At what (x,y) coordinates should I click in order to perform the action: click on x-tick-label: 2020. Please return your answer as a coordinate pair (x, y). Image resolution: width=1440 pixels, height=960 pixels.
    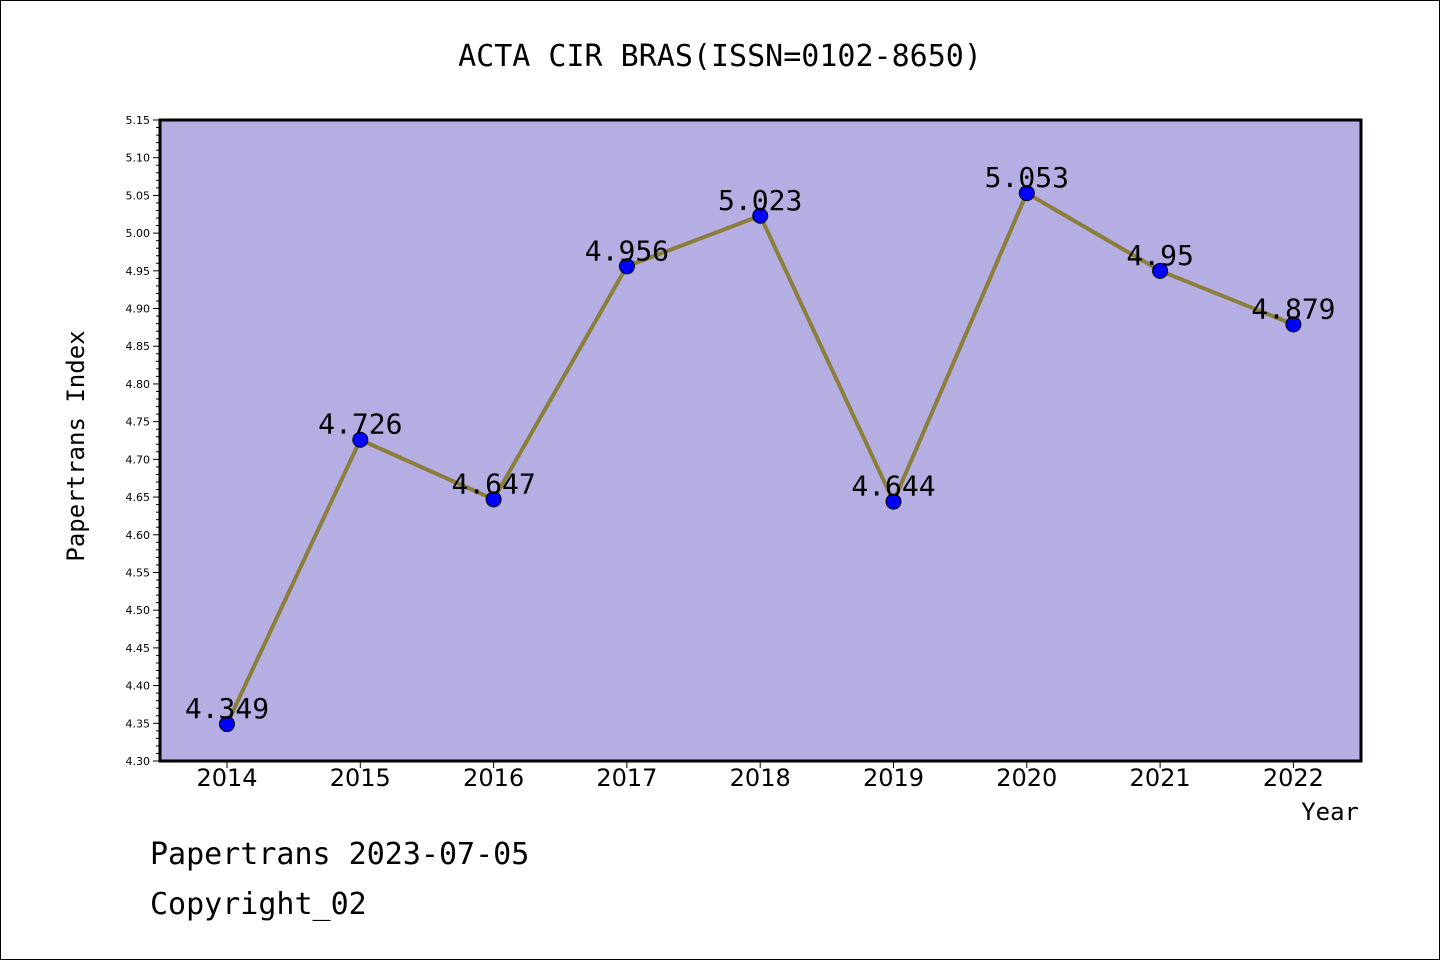
    Looking at the image, I should click on (1026, 778).